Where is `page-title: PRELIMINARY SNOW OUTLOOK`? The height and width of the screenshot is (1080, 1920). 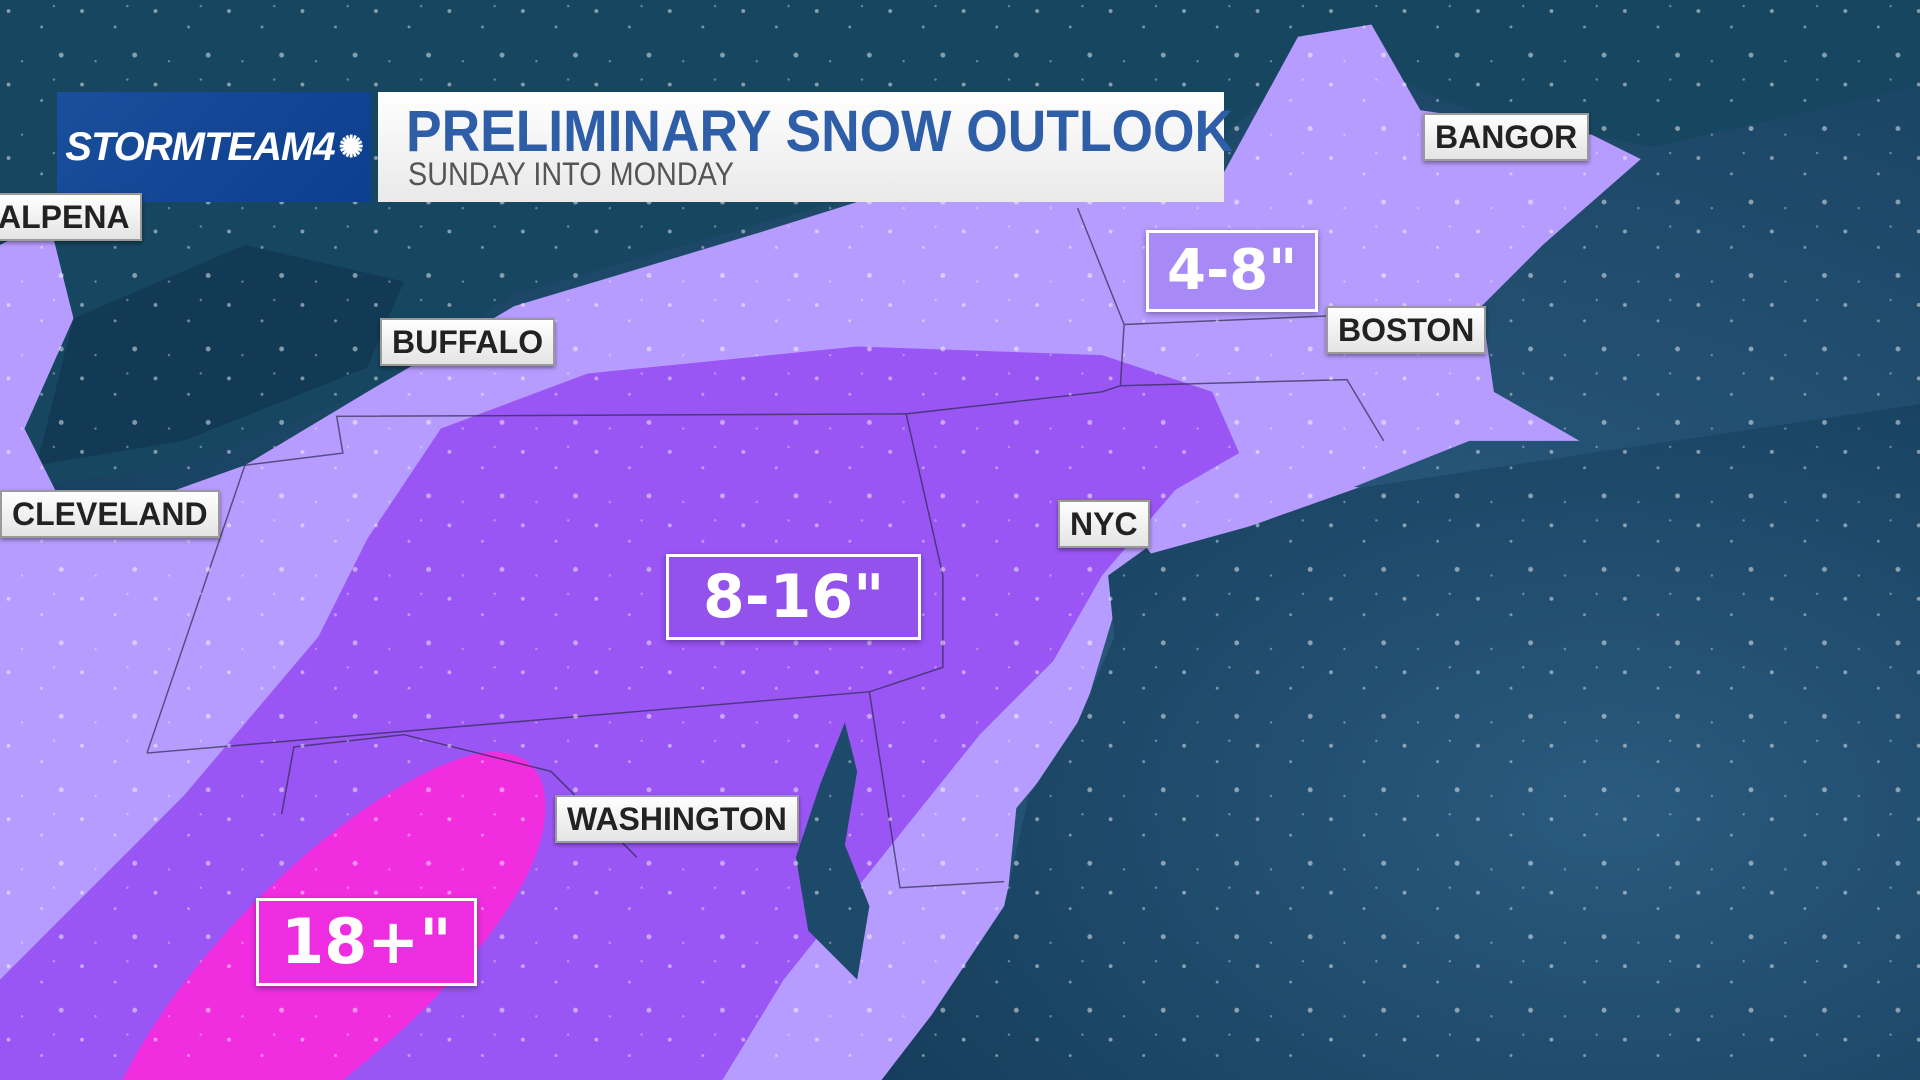 page-title: PRELIMINARY SNOW OUTLOOK is located at coordinates (820, 131).